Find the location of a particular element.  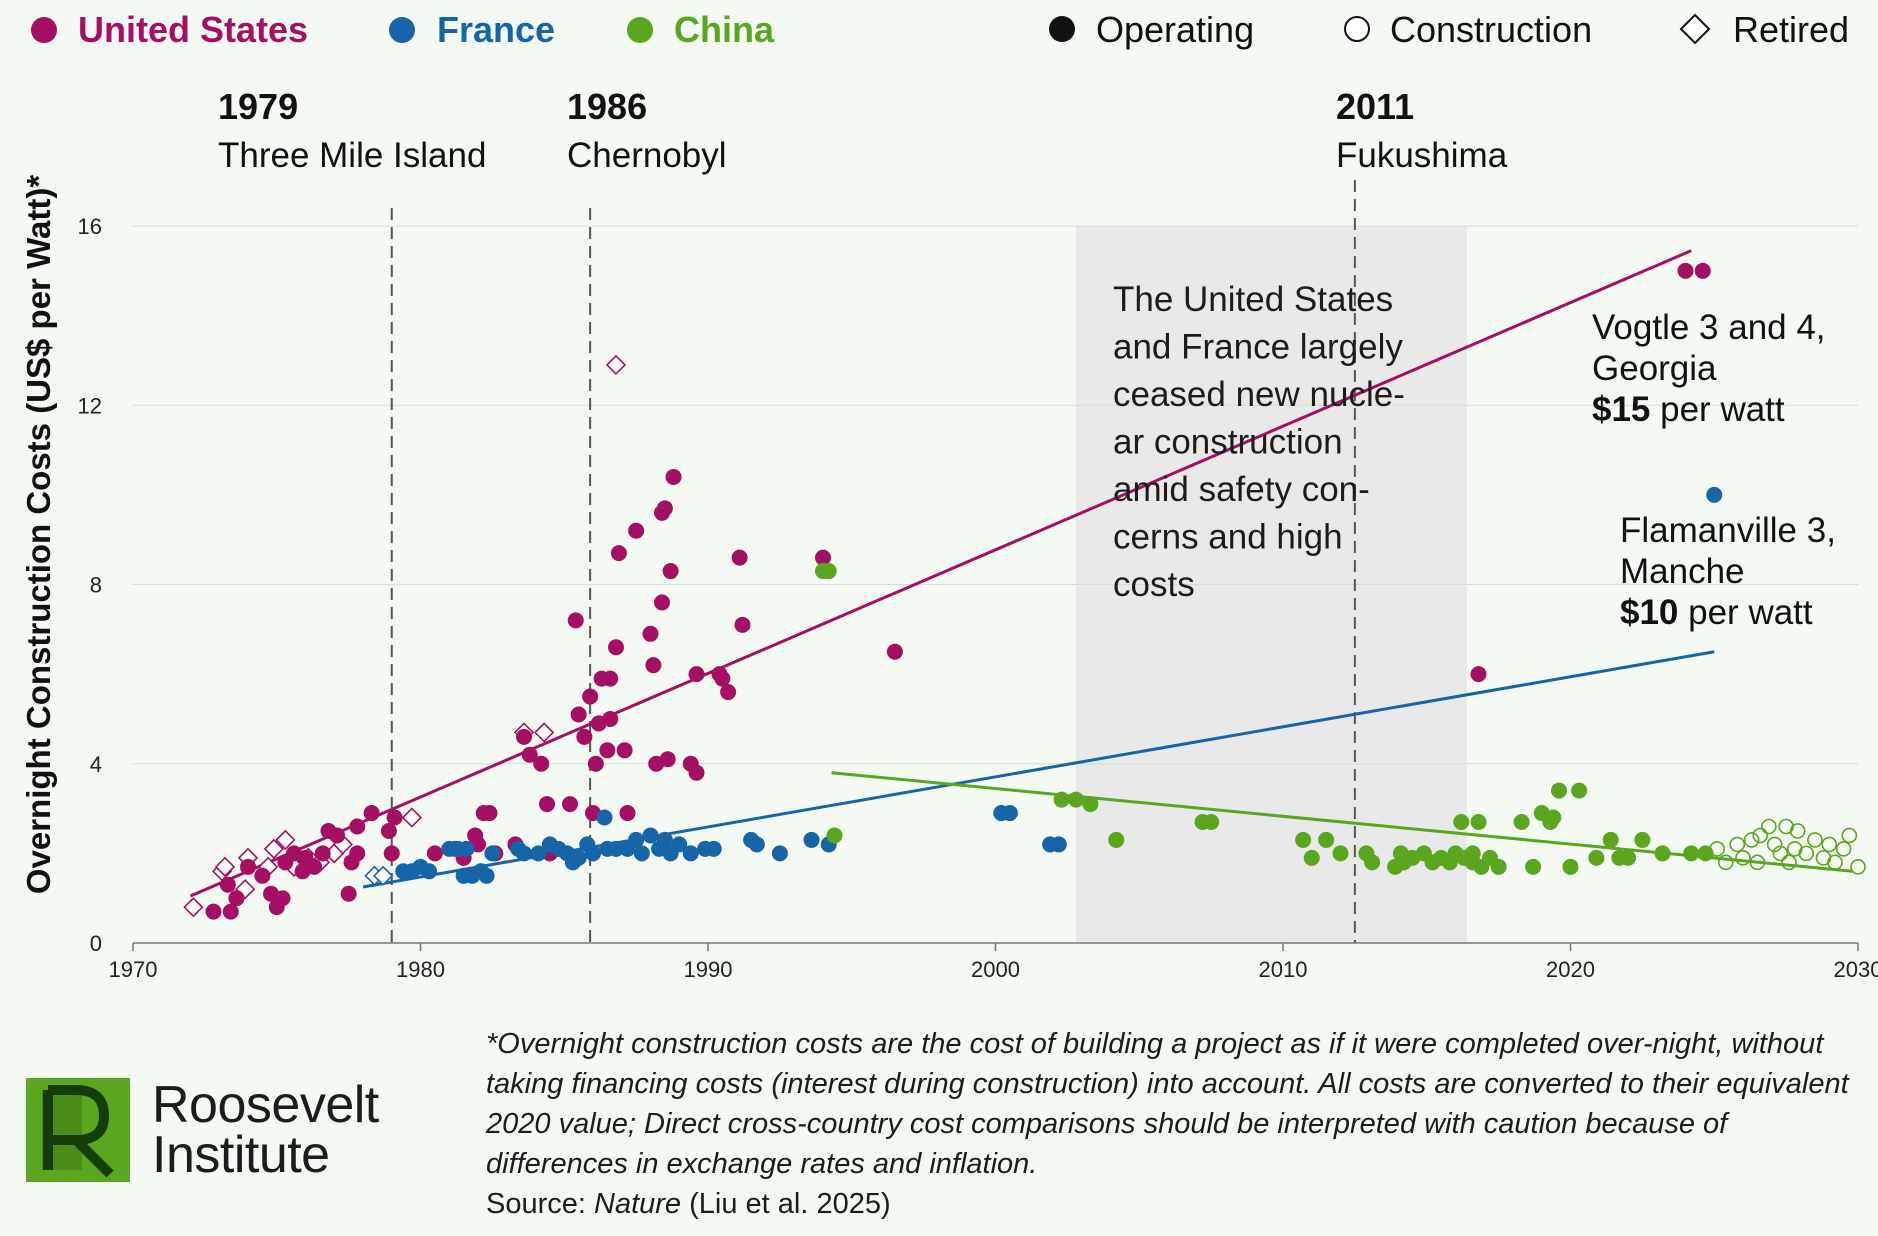

legend-label-construction: Construction is located at coordinates (1491, 29).